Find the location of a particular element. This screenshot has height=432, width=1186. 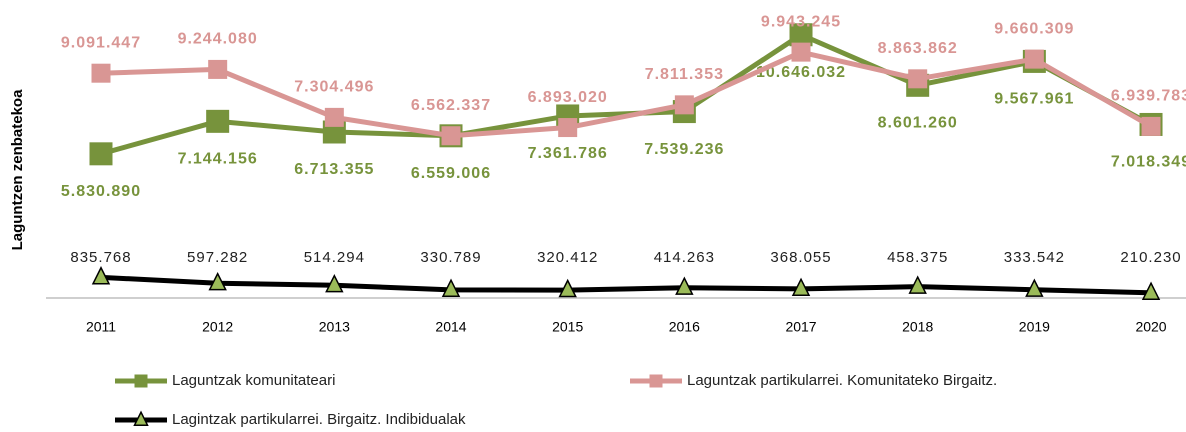

data-label: 6.562.337 is located at coordinates (451, 105).